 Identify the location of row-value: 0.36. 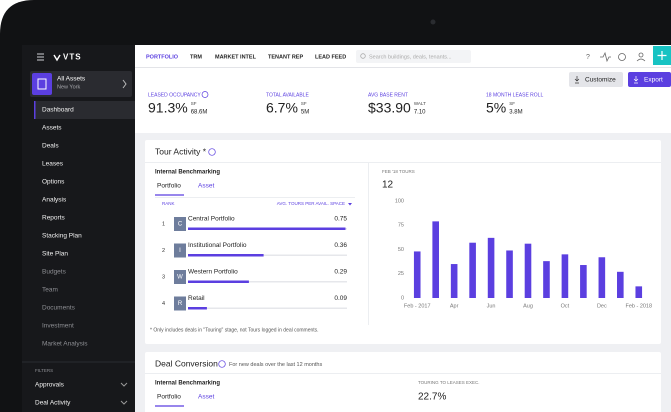
(340, 245).